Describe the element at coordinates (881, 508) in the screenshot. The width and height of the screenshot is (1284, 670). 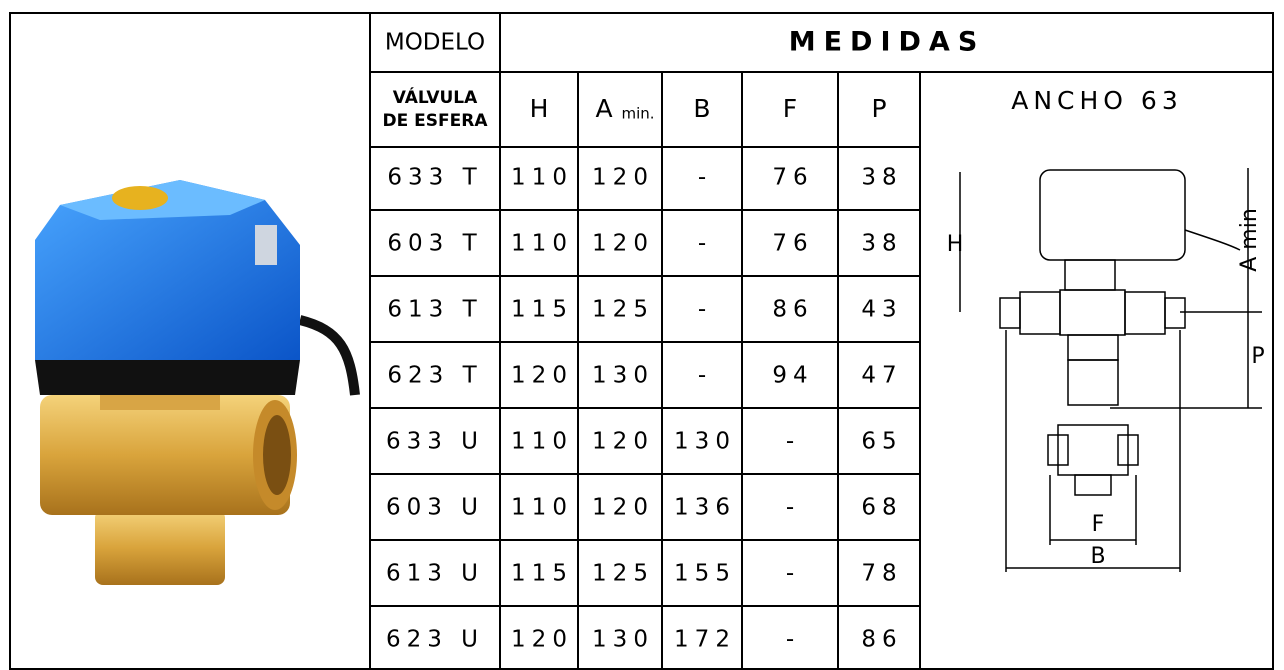
I see `cell-value: 68` at that location.